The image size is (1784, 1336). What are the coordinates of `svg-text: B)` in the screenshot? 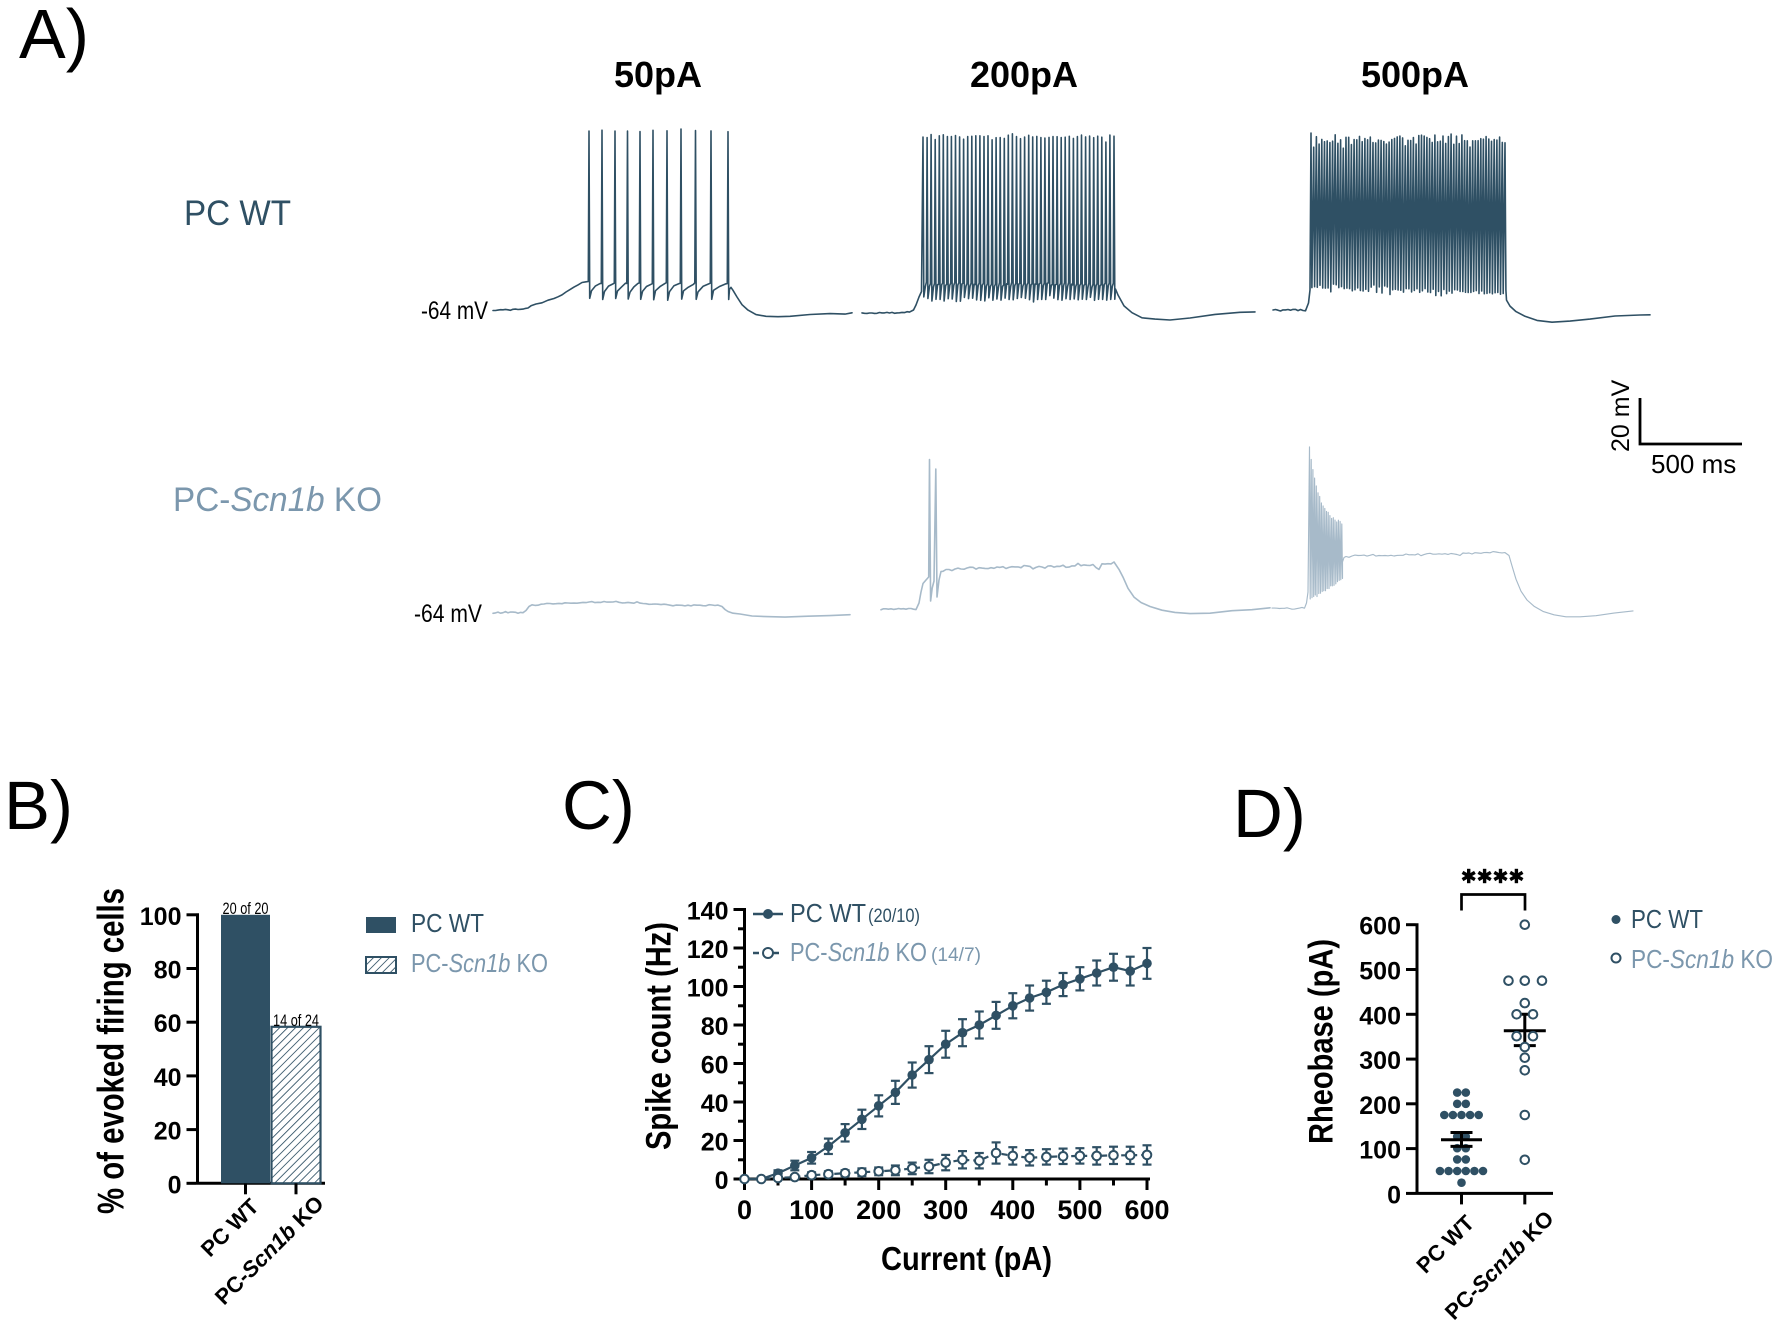 It's located at (38, 805).